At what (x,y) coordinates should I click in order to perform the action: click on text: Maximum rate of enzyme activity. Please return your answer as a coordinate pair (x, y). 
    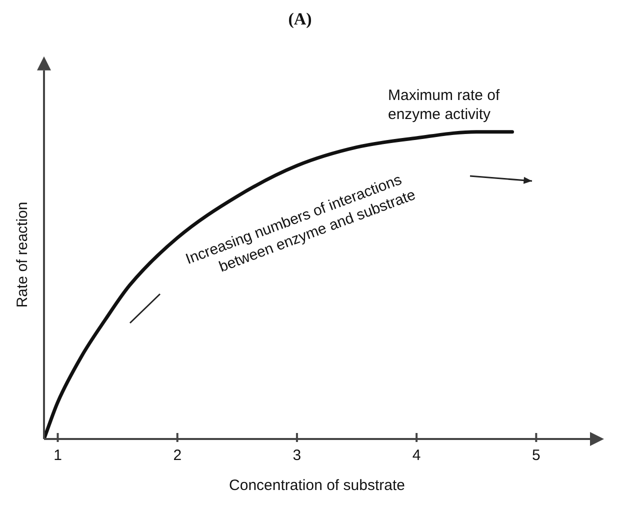
    Looking at the image, I should click on (444, 105).